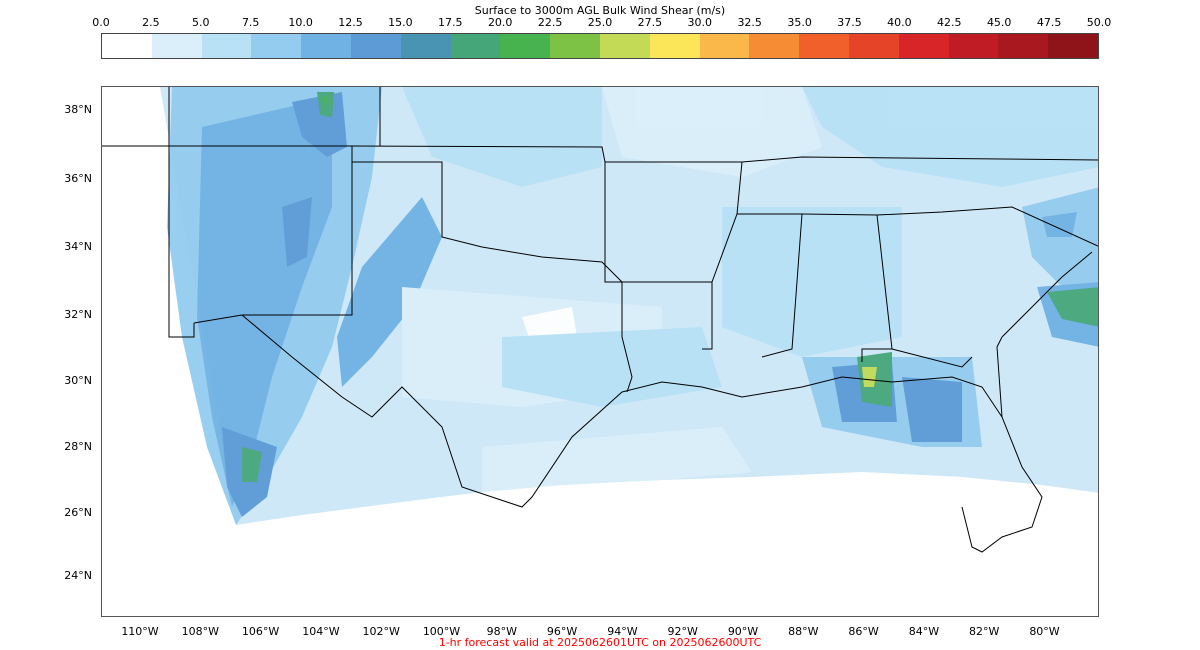 The image size is (1200, 650). What do you see at coordinates (749, 22) in the screenshot?
I see `colorbar-tick-label: 32.5` at bounding box center [749, 22].